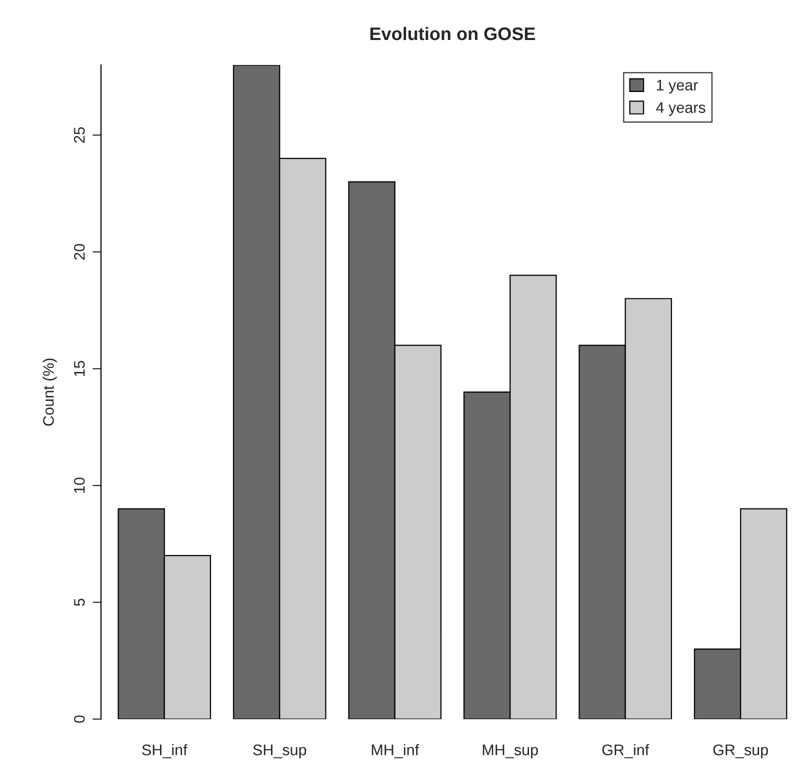 The height and width of the screenshot is (765, 808). Describe the element at coordinates (510, 751) in the screenshot. I see `x-tick-label: MH_sup` at that location.